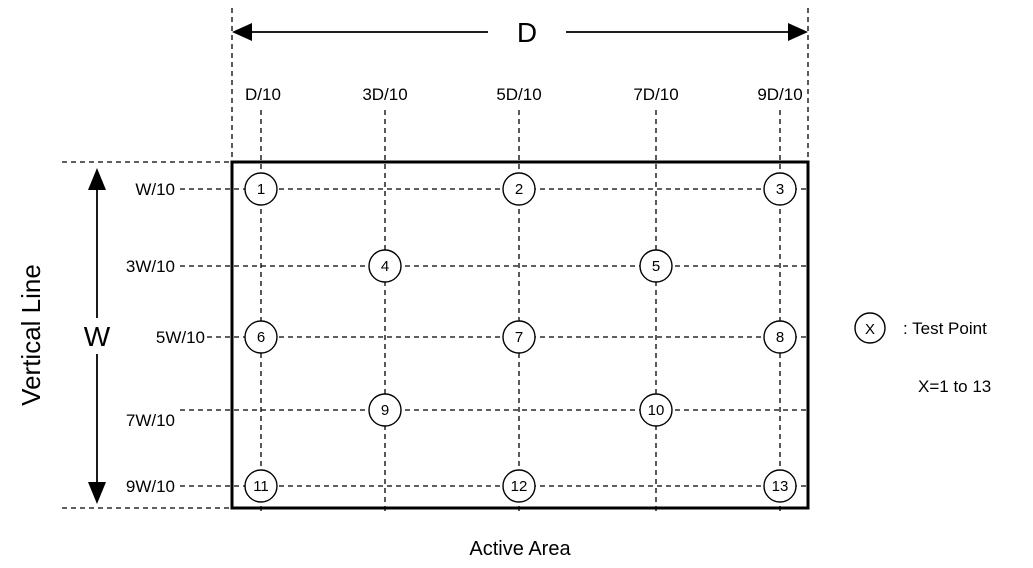 The height and width of the screenshot is (568, 1033). Describe the element at coordinates (150, 486) in the screenshot. I see `row-label: 9W/10` at that location.